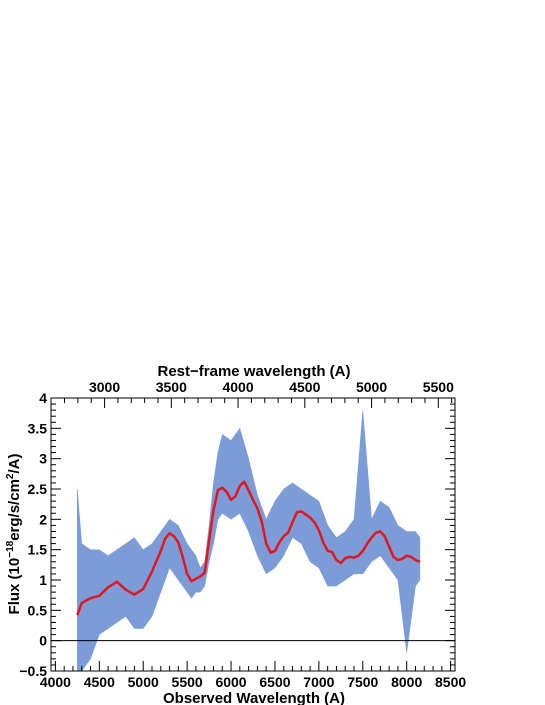 The width and height of the screenshot is (545, 705). What do you see at coordinates (362, 682) in the screenshot?
I see `x-tick-label: 7500` at bounding box center [362, 682].